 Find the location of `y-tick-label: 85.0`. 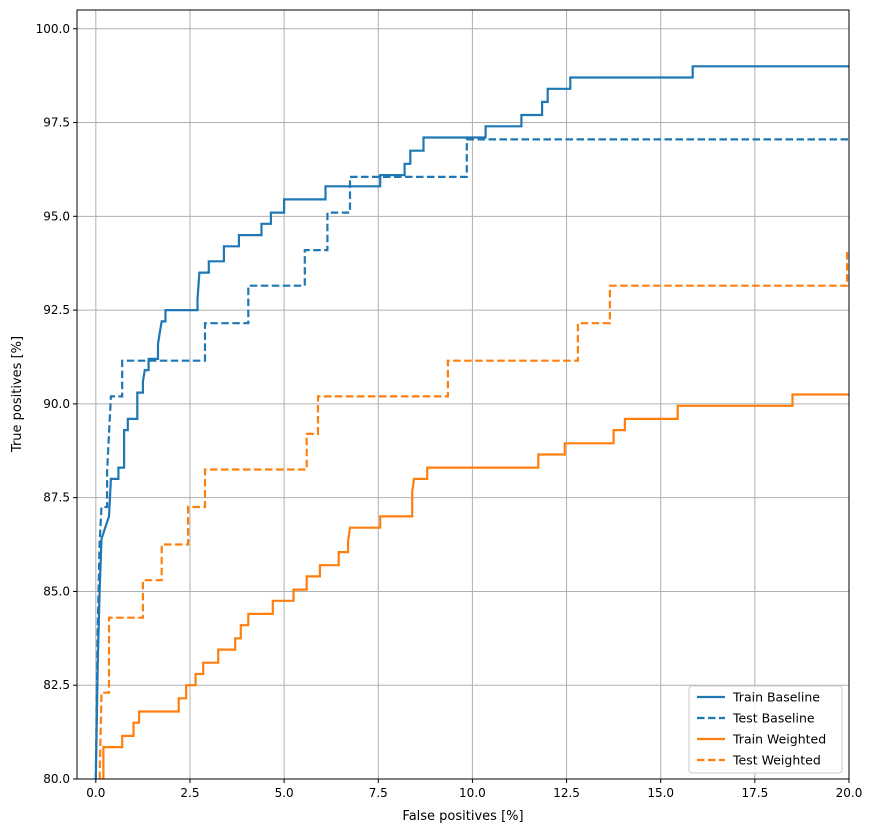

y-tick-label: 85.0 is located at coordinates (56, 591).